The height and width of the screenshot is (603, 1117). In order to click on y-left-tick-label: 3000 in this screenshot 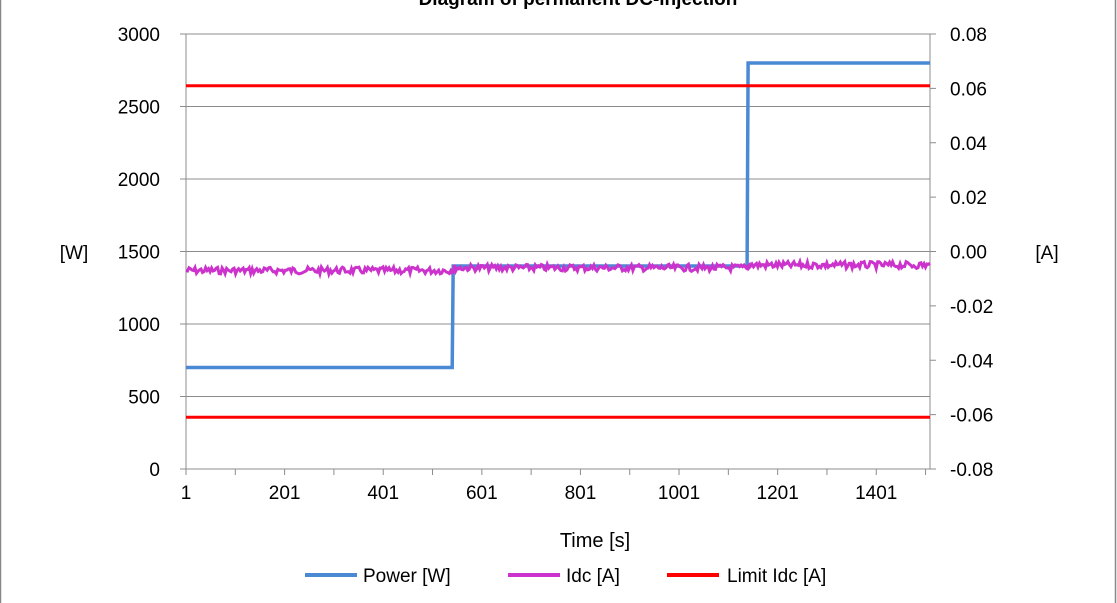, I will do `click(139, 35)`.